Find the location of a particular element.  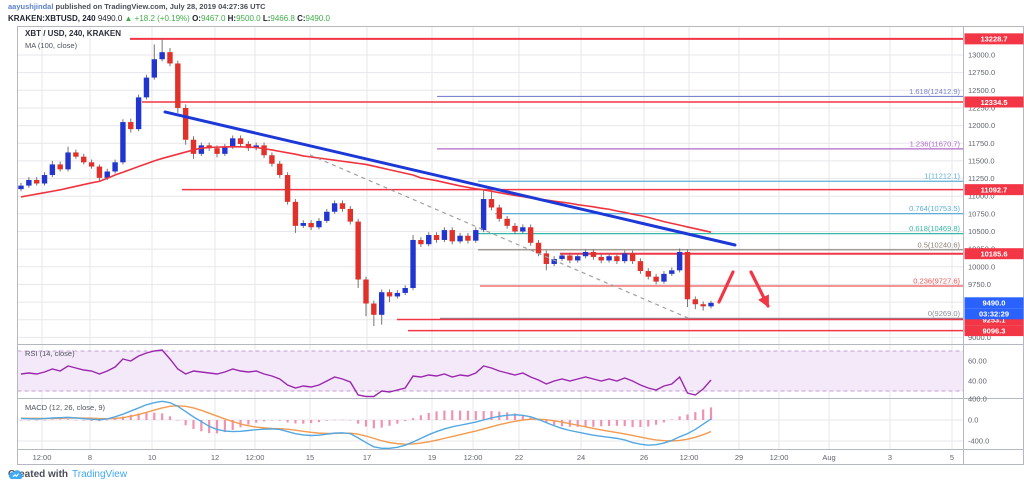

annotation-arrow is located at coordinates (726, 287).